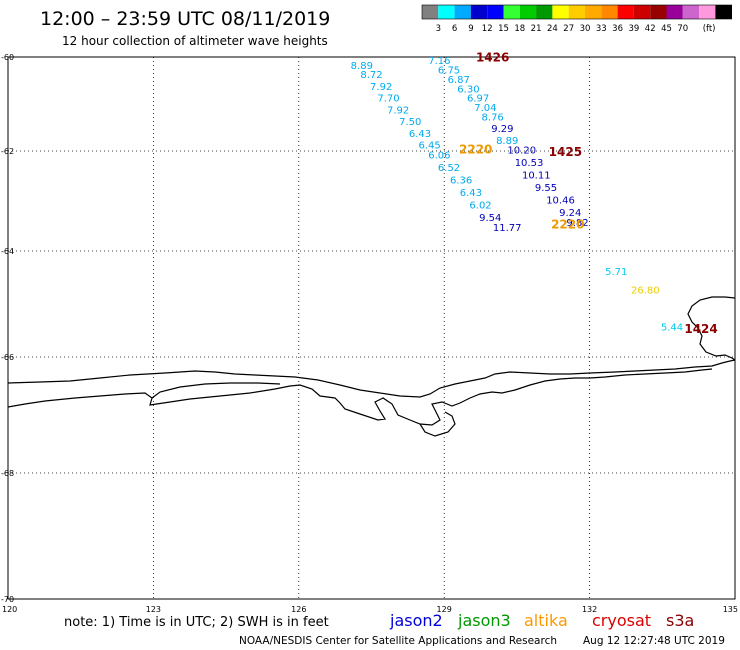 Image resolution: width=740 pixels, height=650 pixels. Describe the element at coordinates (7, 599) in the screenshot. I see `latitude-label: -70` at that location.